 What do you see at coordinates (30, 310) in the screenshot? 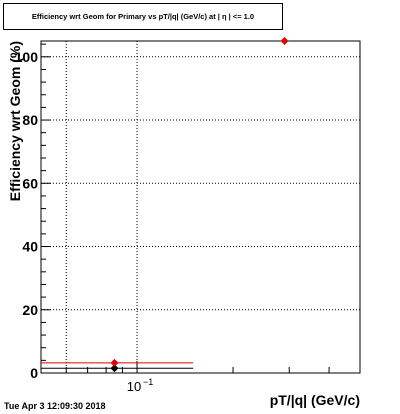
I see `y-tick-label: 20` at bounding box center [30, 310].